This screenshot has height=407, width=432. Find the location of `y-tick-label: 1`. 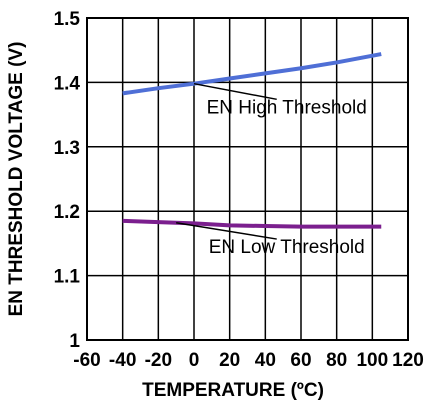

y-tick-label: 1 is located at coordinates (74, 341).